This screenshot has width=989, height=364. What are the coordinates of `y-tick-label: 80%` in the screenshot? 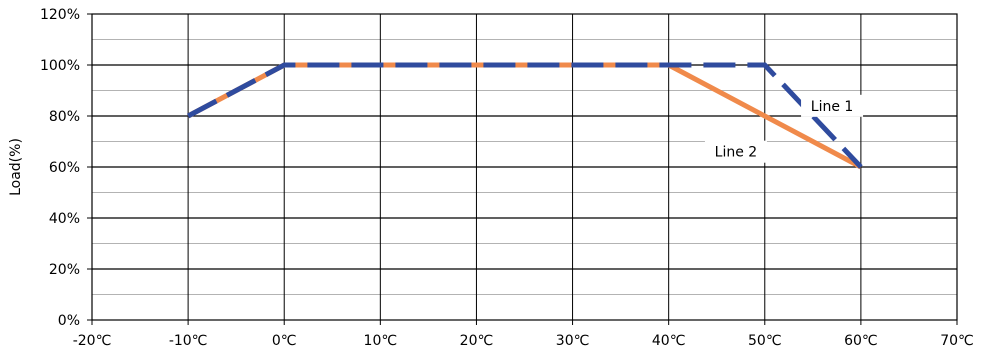 It's located at (64, 117).